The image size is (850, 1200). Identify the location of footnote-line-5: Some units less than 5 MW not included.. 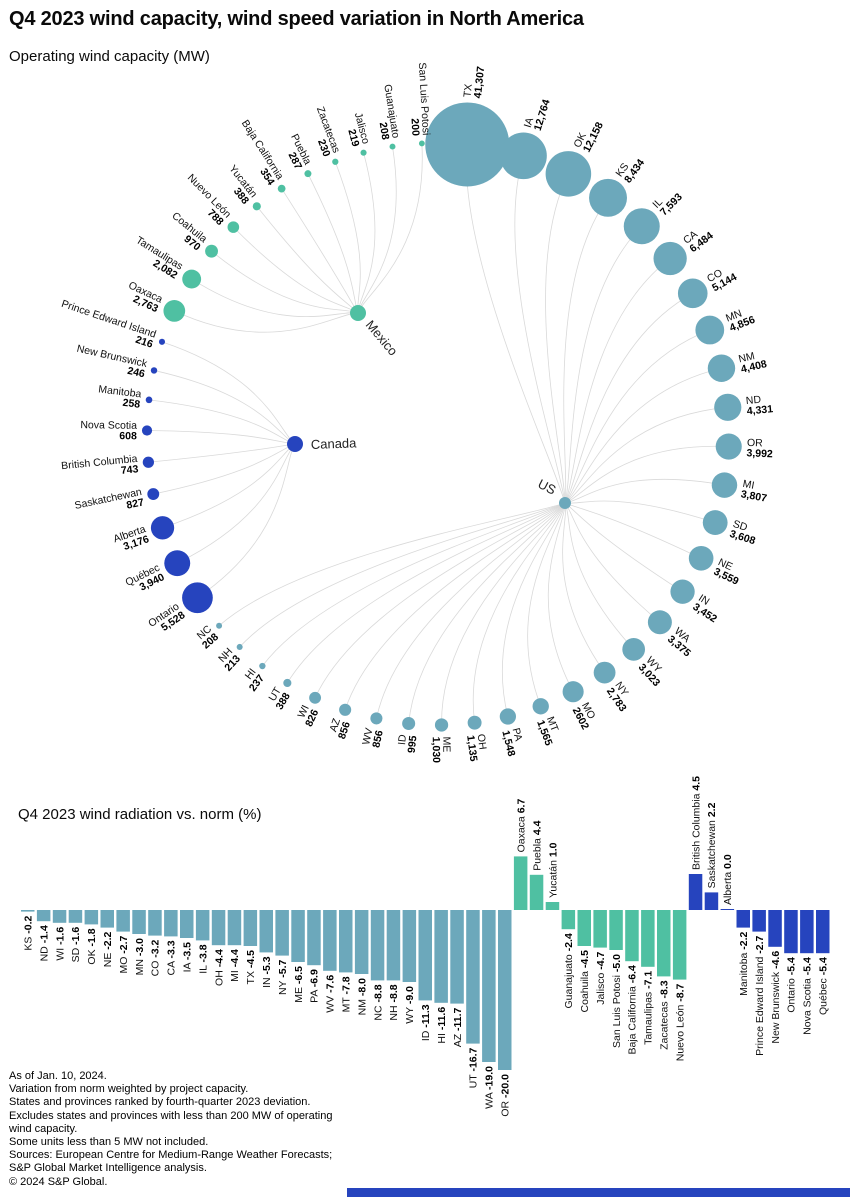
(109, 1142).